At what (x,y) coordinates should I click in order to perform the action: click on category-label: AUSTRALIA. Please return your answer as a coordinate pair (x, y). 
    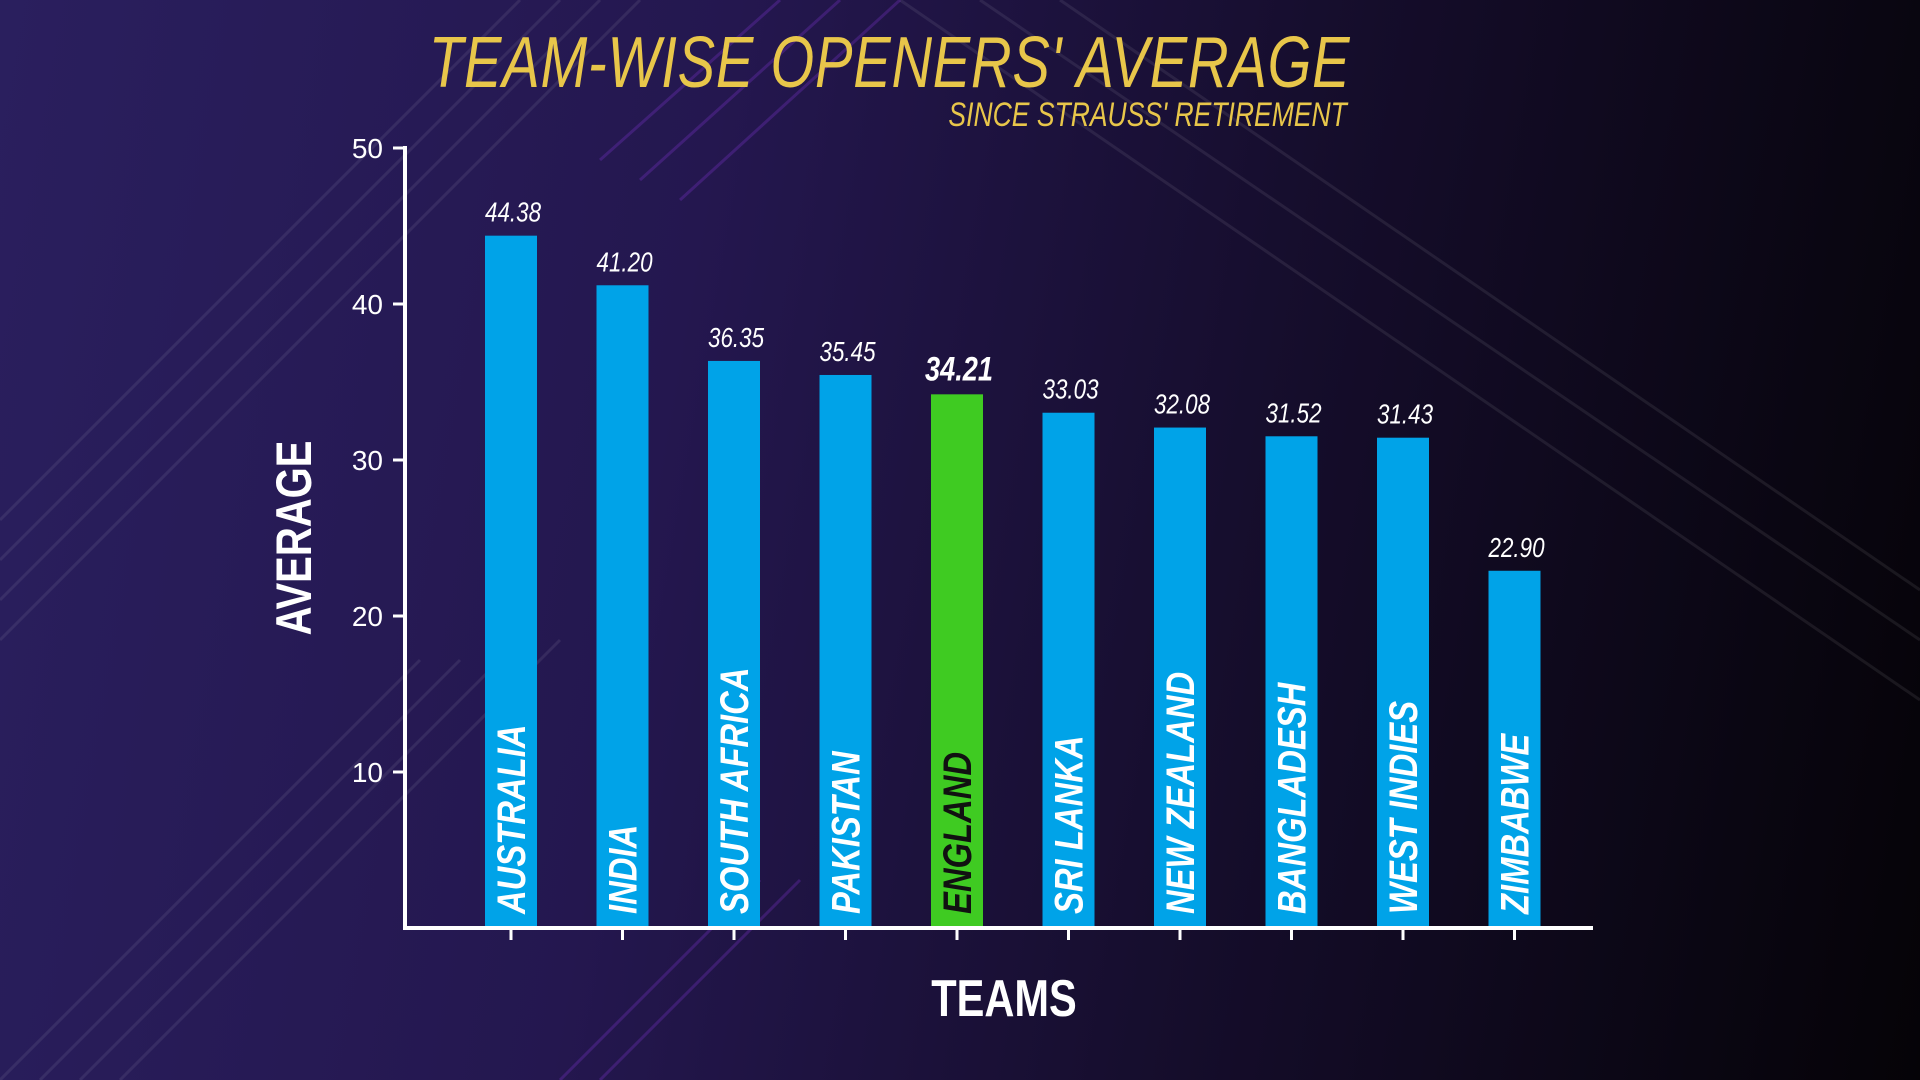
    Looking at the image, I should click on (511, 820).